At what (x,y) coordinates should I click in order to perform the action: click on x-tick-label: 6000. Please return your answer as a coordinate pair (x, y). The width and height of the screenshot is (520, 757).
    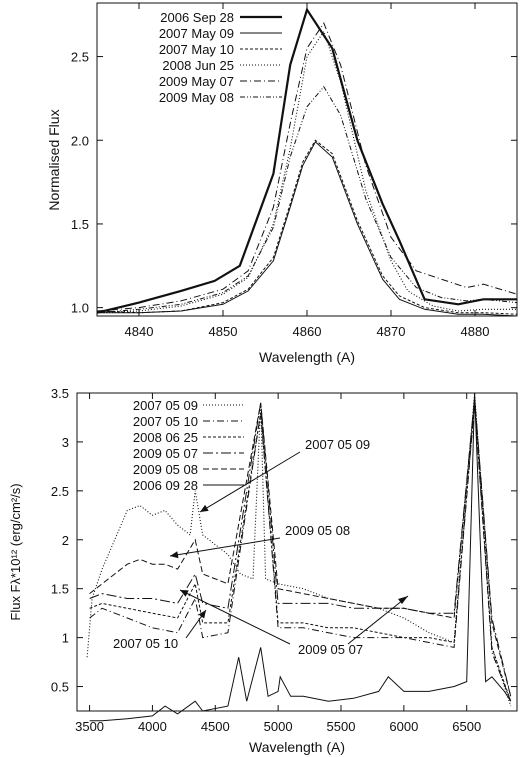
    Looking at the image, I should click on (403, 726).